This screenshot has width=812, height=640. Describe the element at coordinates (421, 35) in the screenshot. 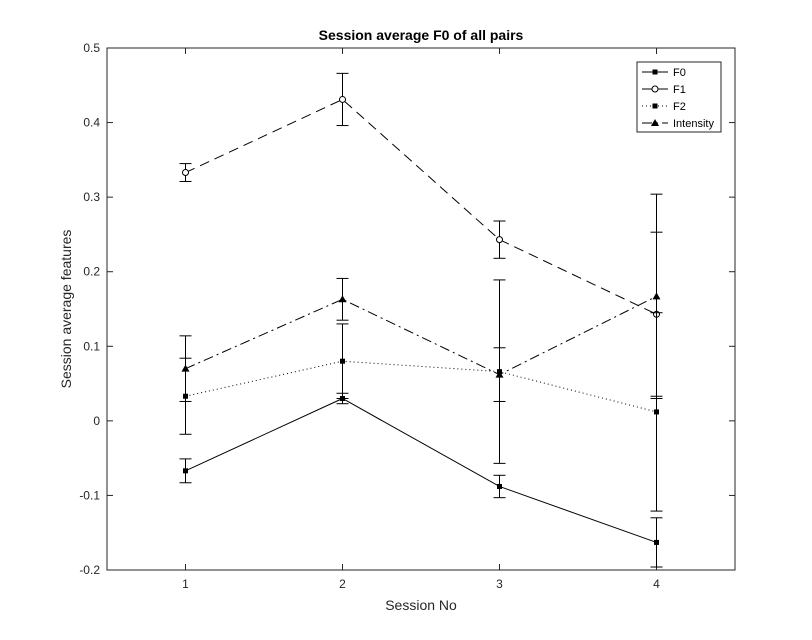

I see `chart-title: Session average F0 of all pairs` at that location.